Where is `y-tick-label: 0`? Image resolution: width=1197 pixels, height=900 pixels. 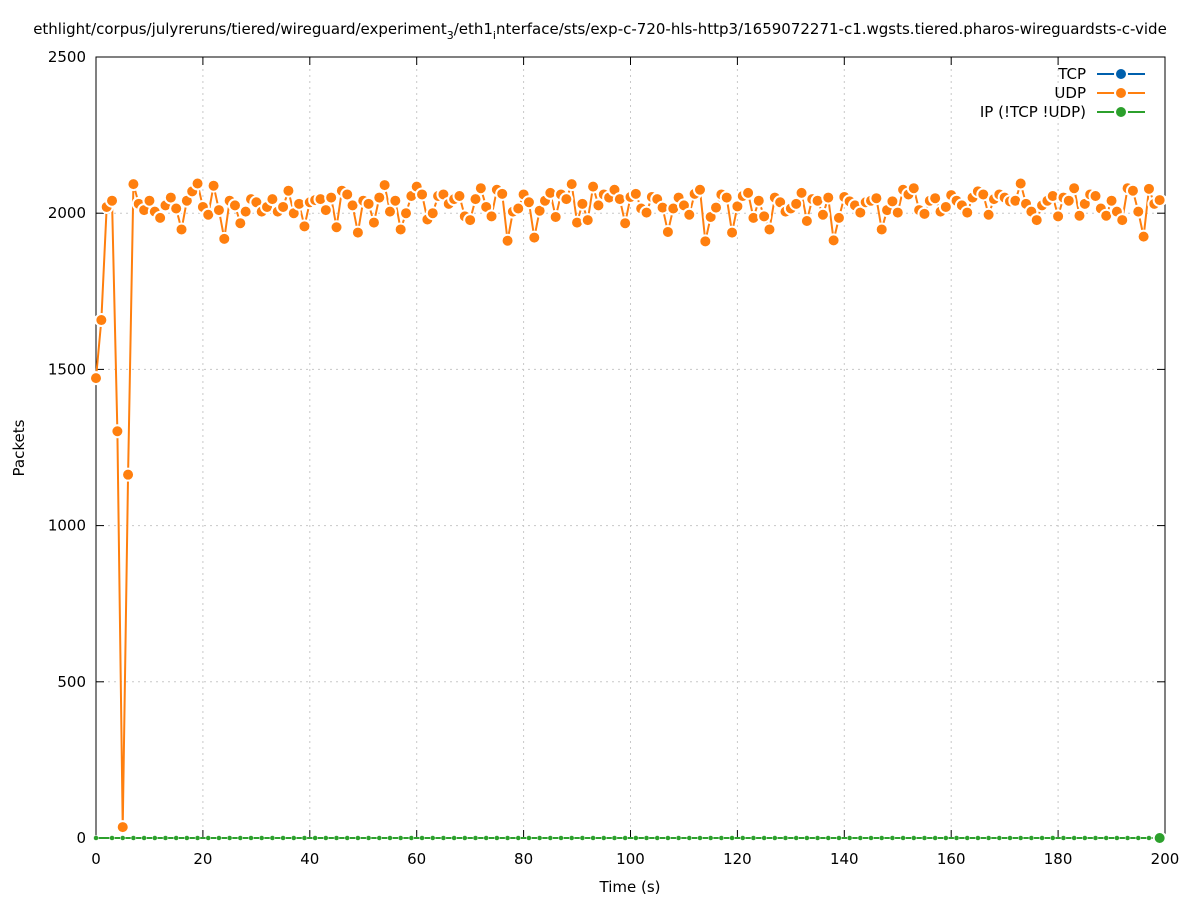 y-tick-label: 0 is located at coordinates (81, 838).